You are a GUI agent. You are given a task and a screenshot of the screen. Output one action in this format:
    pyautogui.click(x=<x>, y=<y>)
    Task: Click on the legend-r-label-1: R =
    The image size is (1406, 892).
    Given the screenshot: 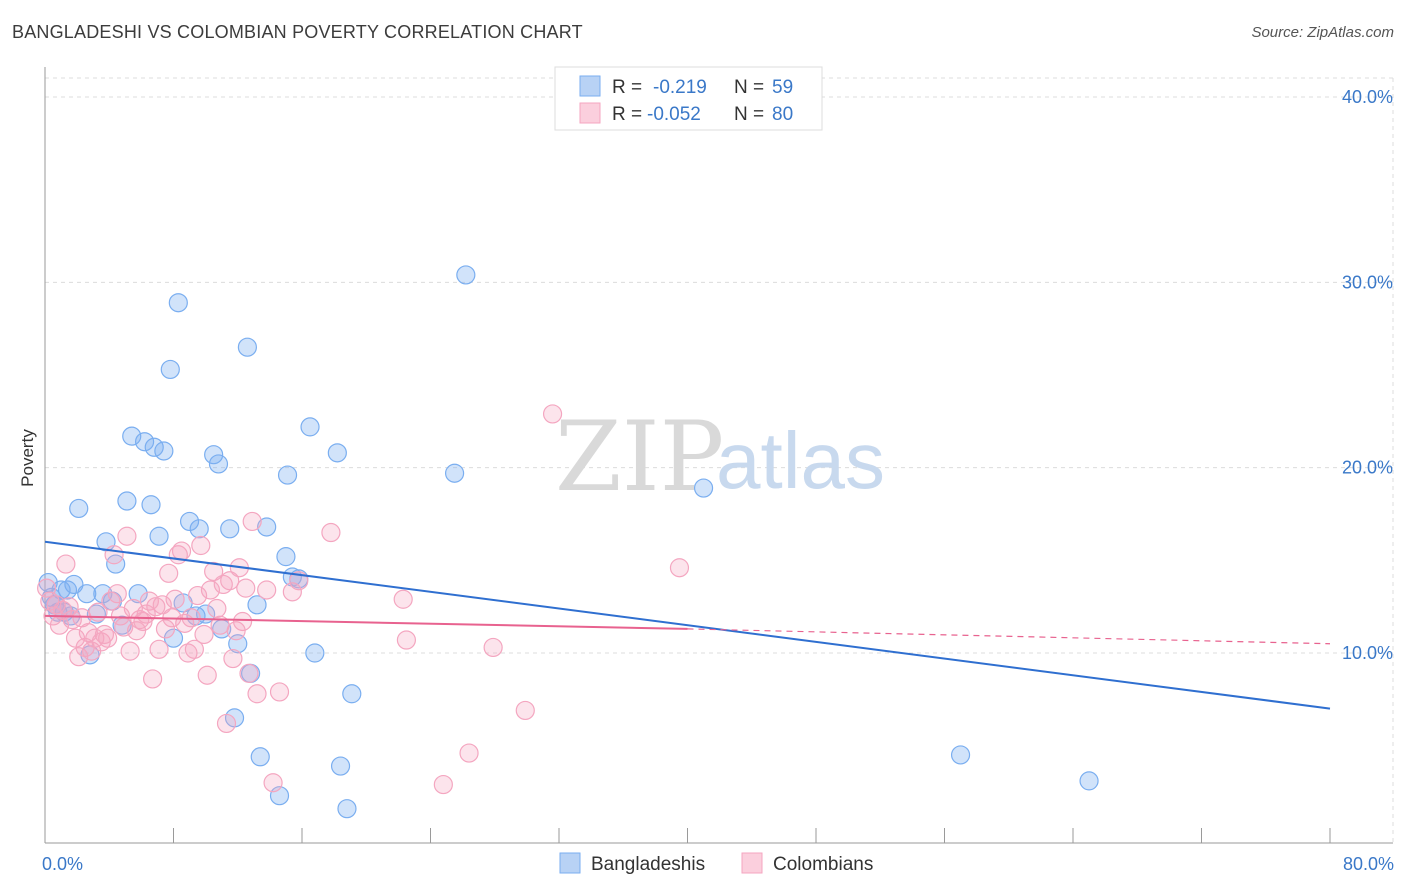 What is the action you would take?
    pyautogui.click(x=627, y=87)
    